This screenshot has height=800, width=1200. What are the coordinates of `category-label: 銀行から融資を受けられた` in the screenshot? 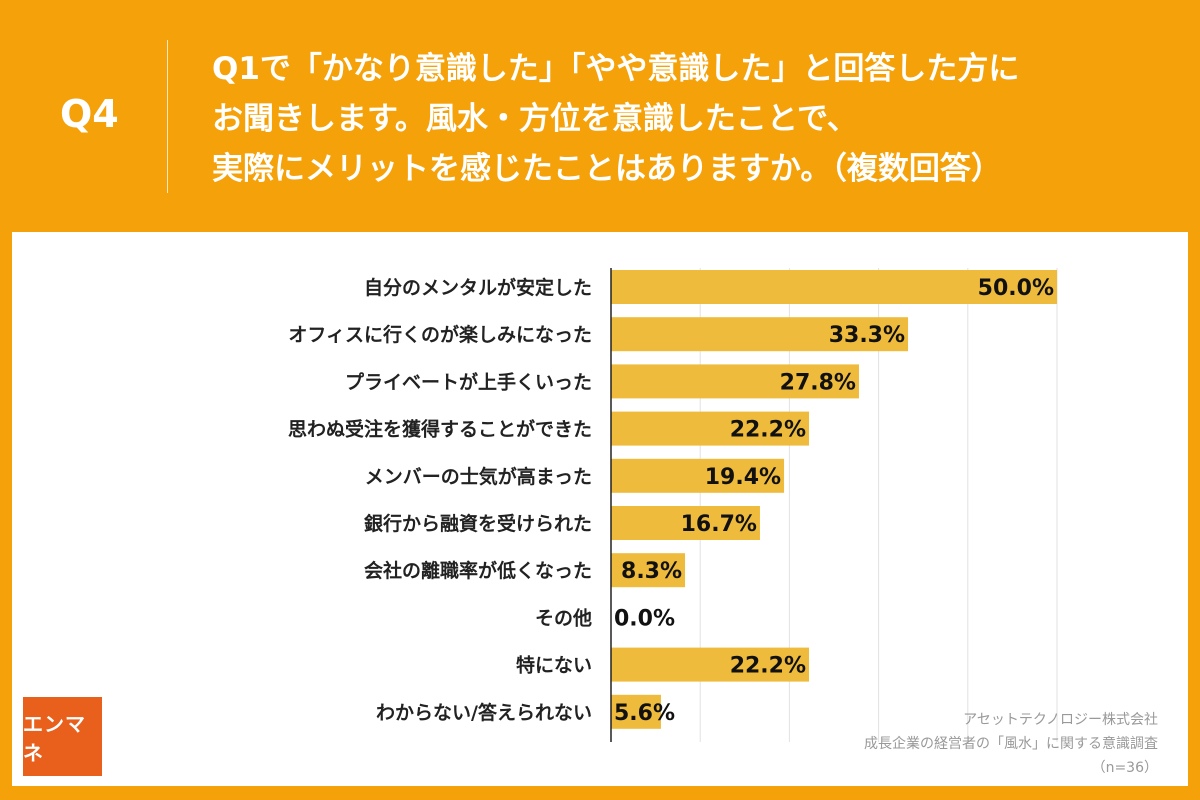 It's located at (478, 523).